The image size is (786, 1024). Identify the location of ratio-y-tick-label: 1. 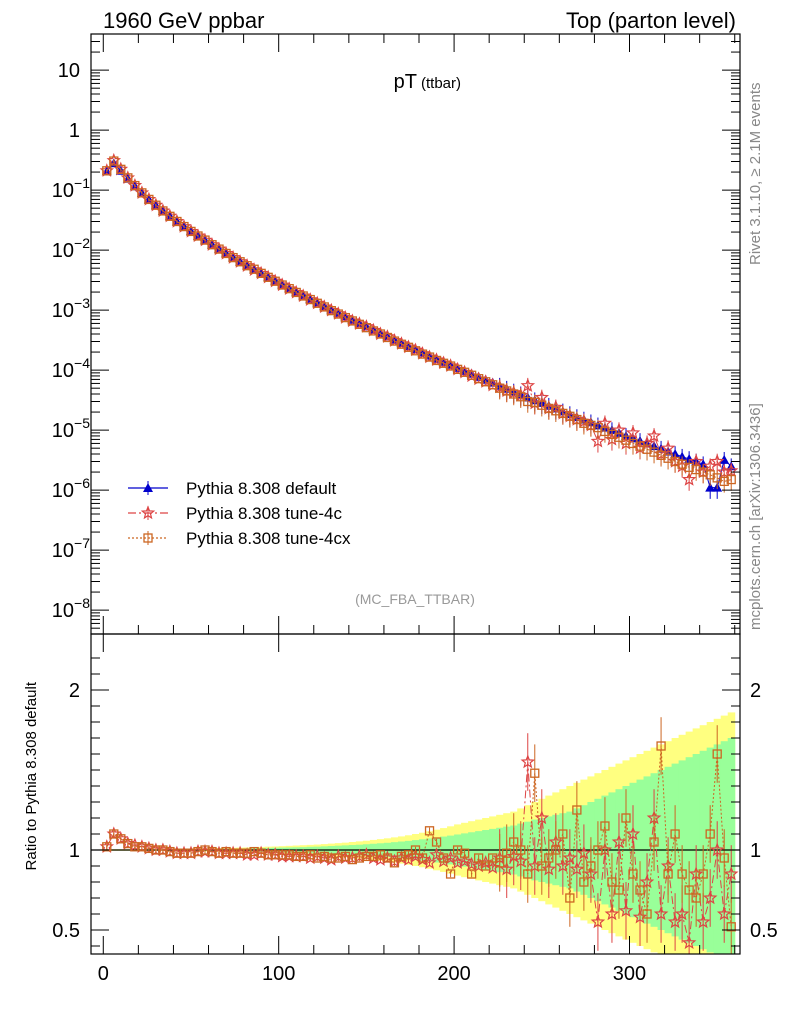
(74, 851).